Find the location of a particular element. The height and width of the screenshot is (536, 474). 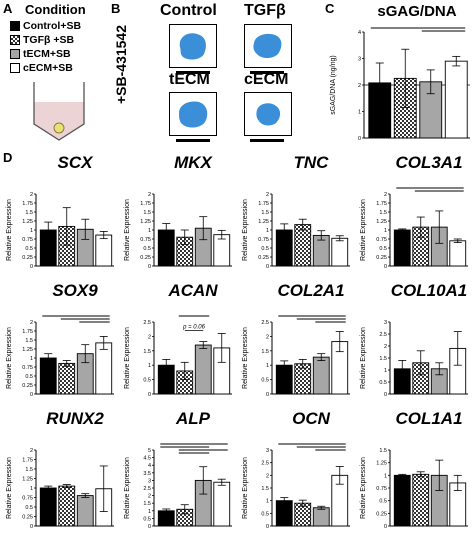

p-value-annotation: p = 0.06 is located at coordinates (194, 328).